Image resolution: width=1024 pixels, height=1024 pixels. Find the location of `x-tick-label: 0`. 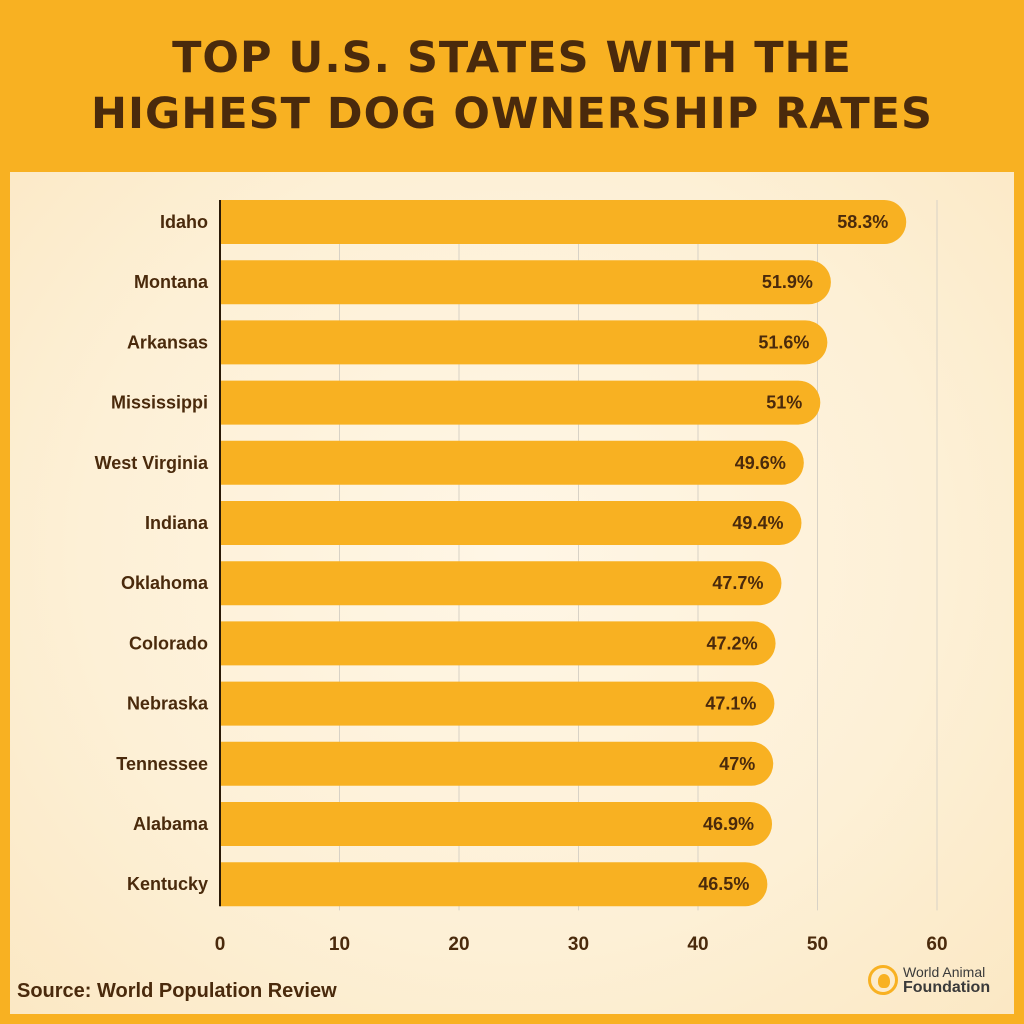

x-tick-label: 0 is located at coordinates (220, 944).